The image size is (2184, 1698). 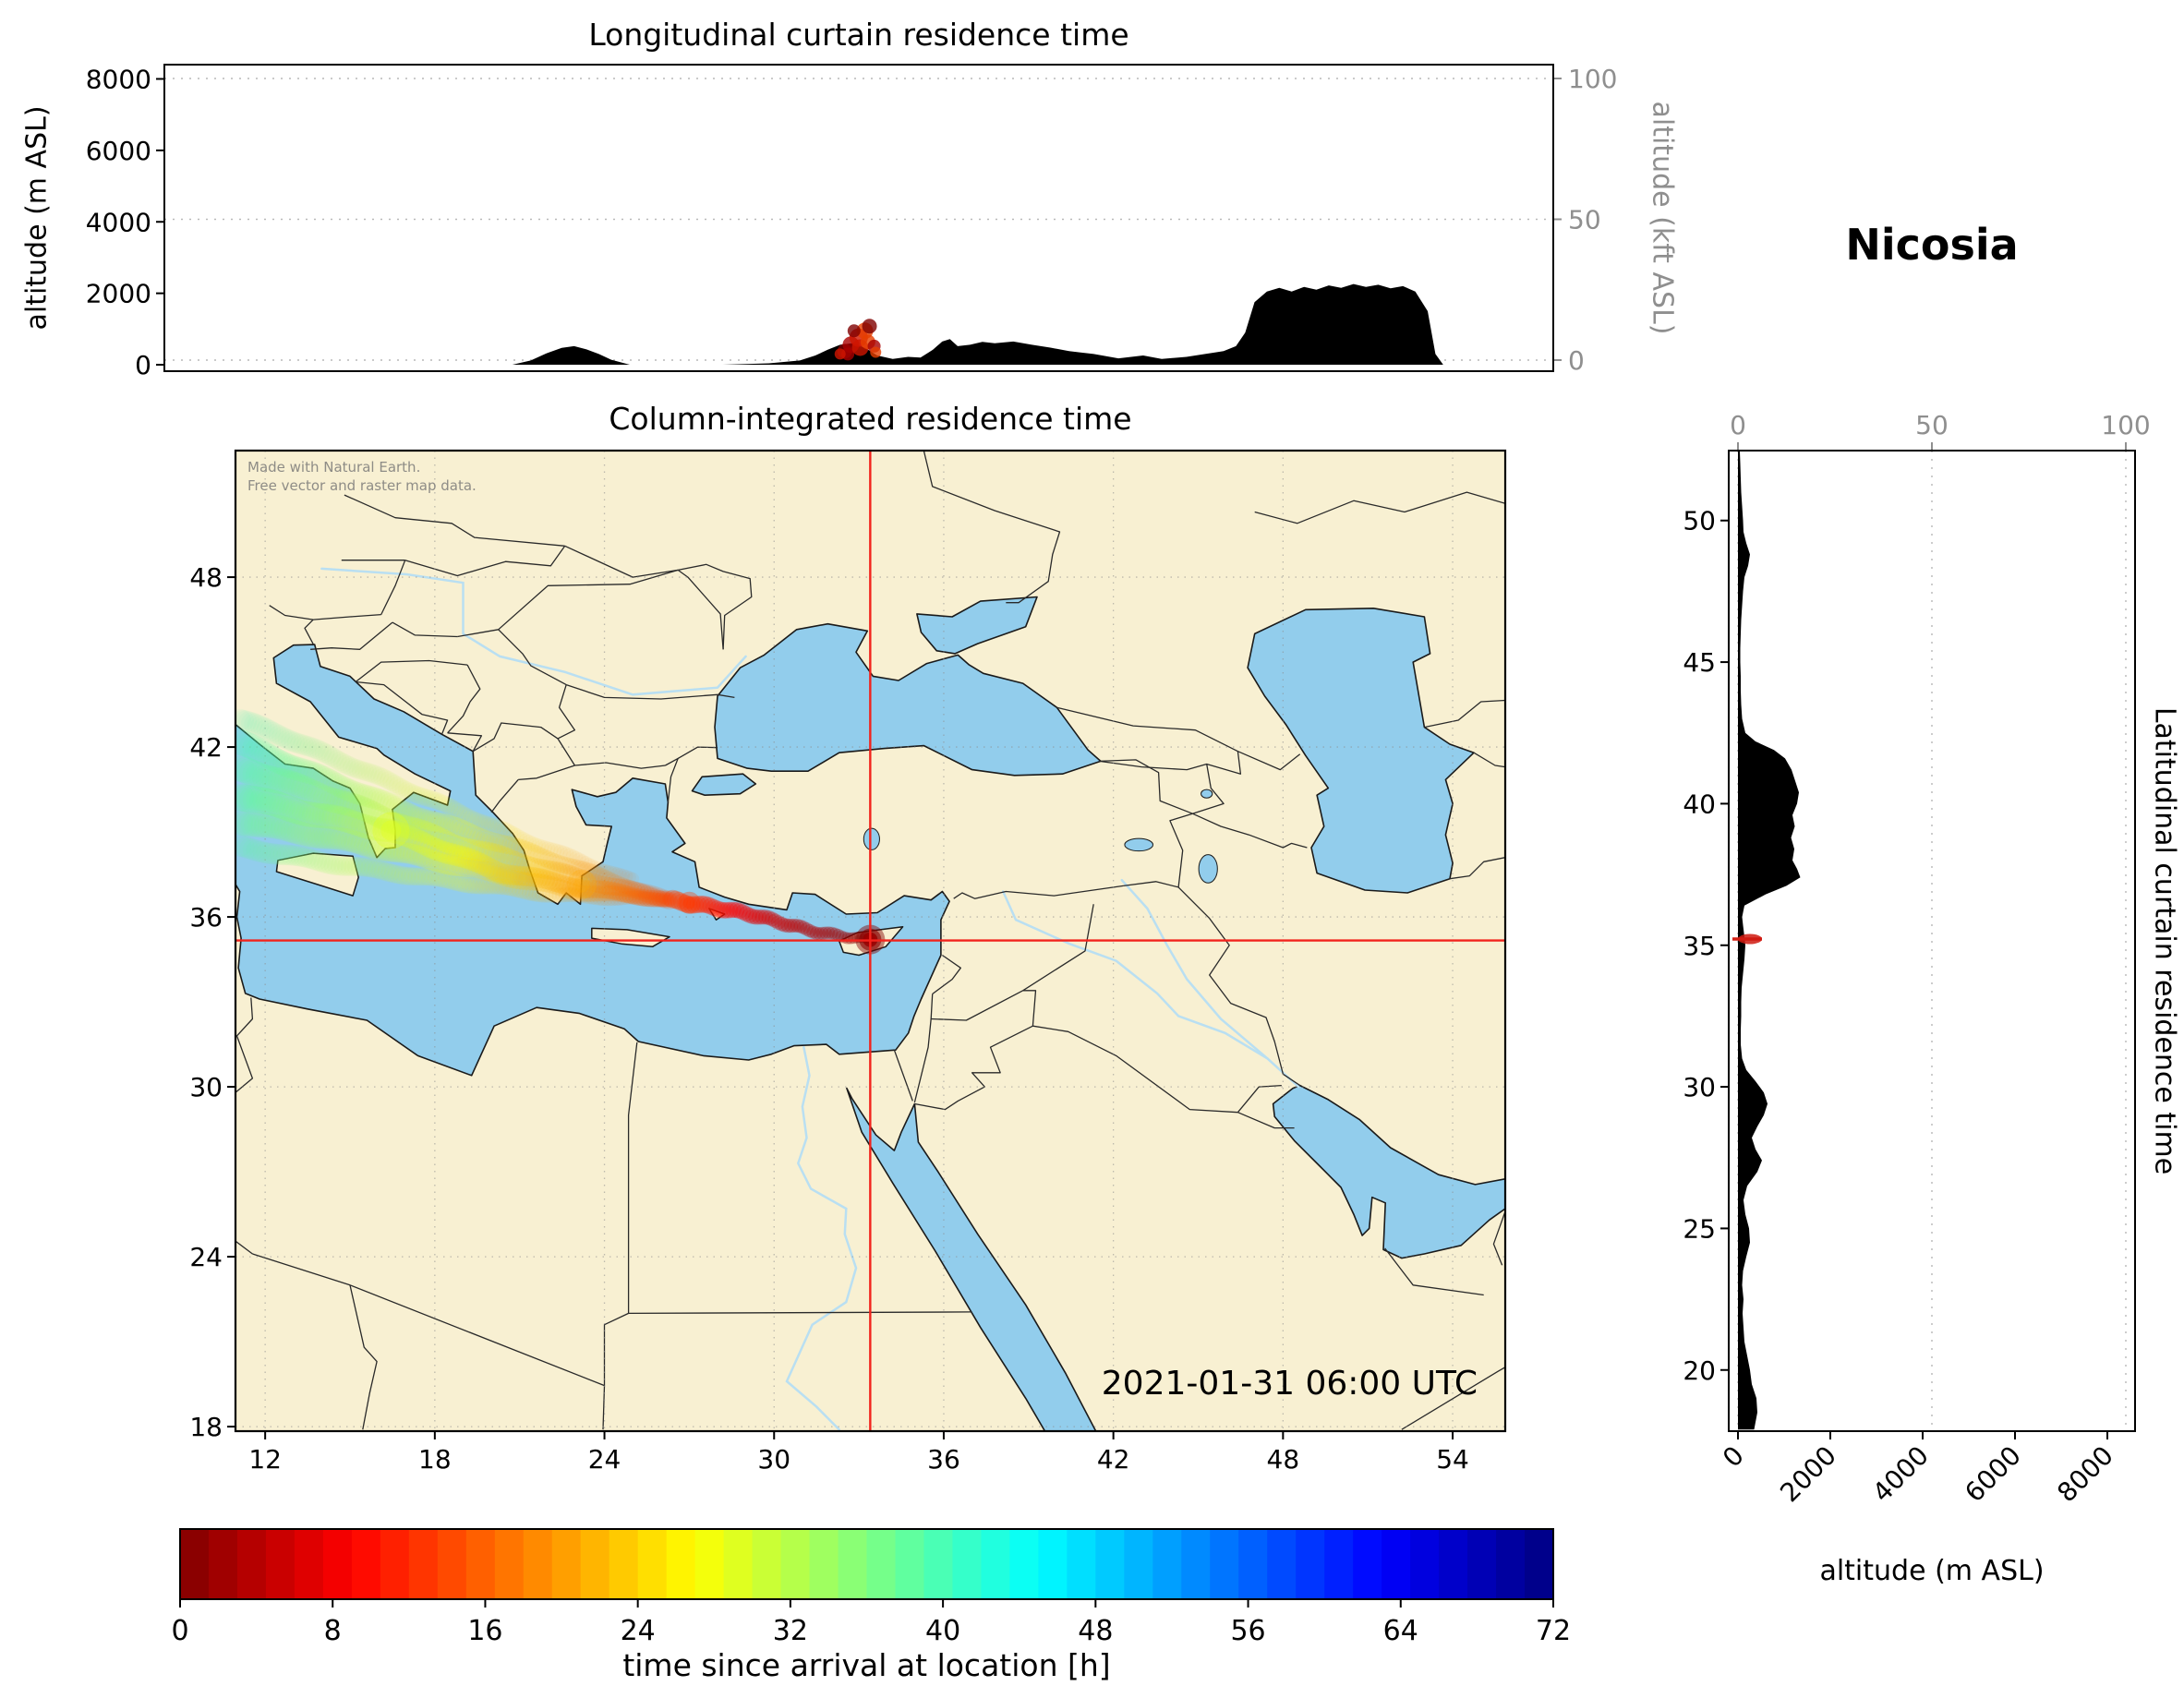 What do you see at coordinates (1993, 1474) in the screenshot?
I see `tick-label: 6000` at bounding box center [1993, 1474].